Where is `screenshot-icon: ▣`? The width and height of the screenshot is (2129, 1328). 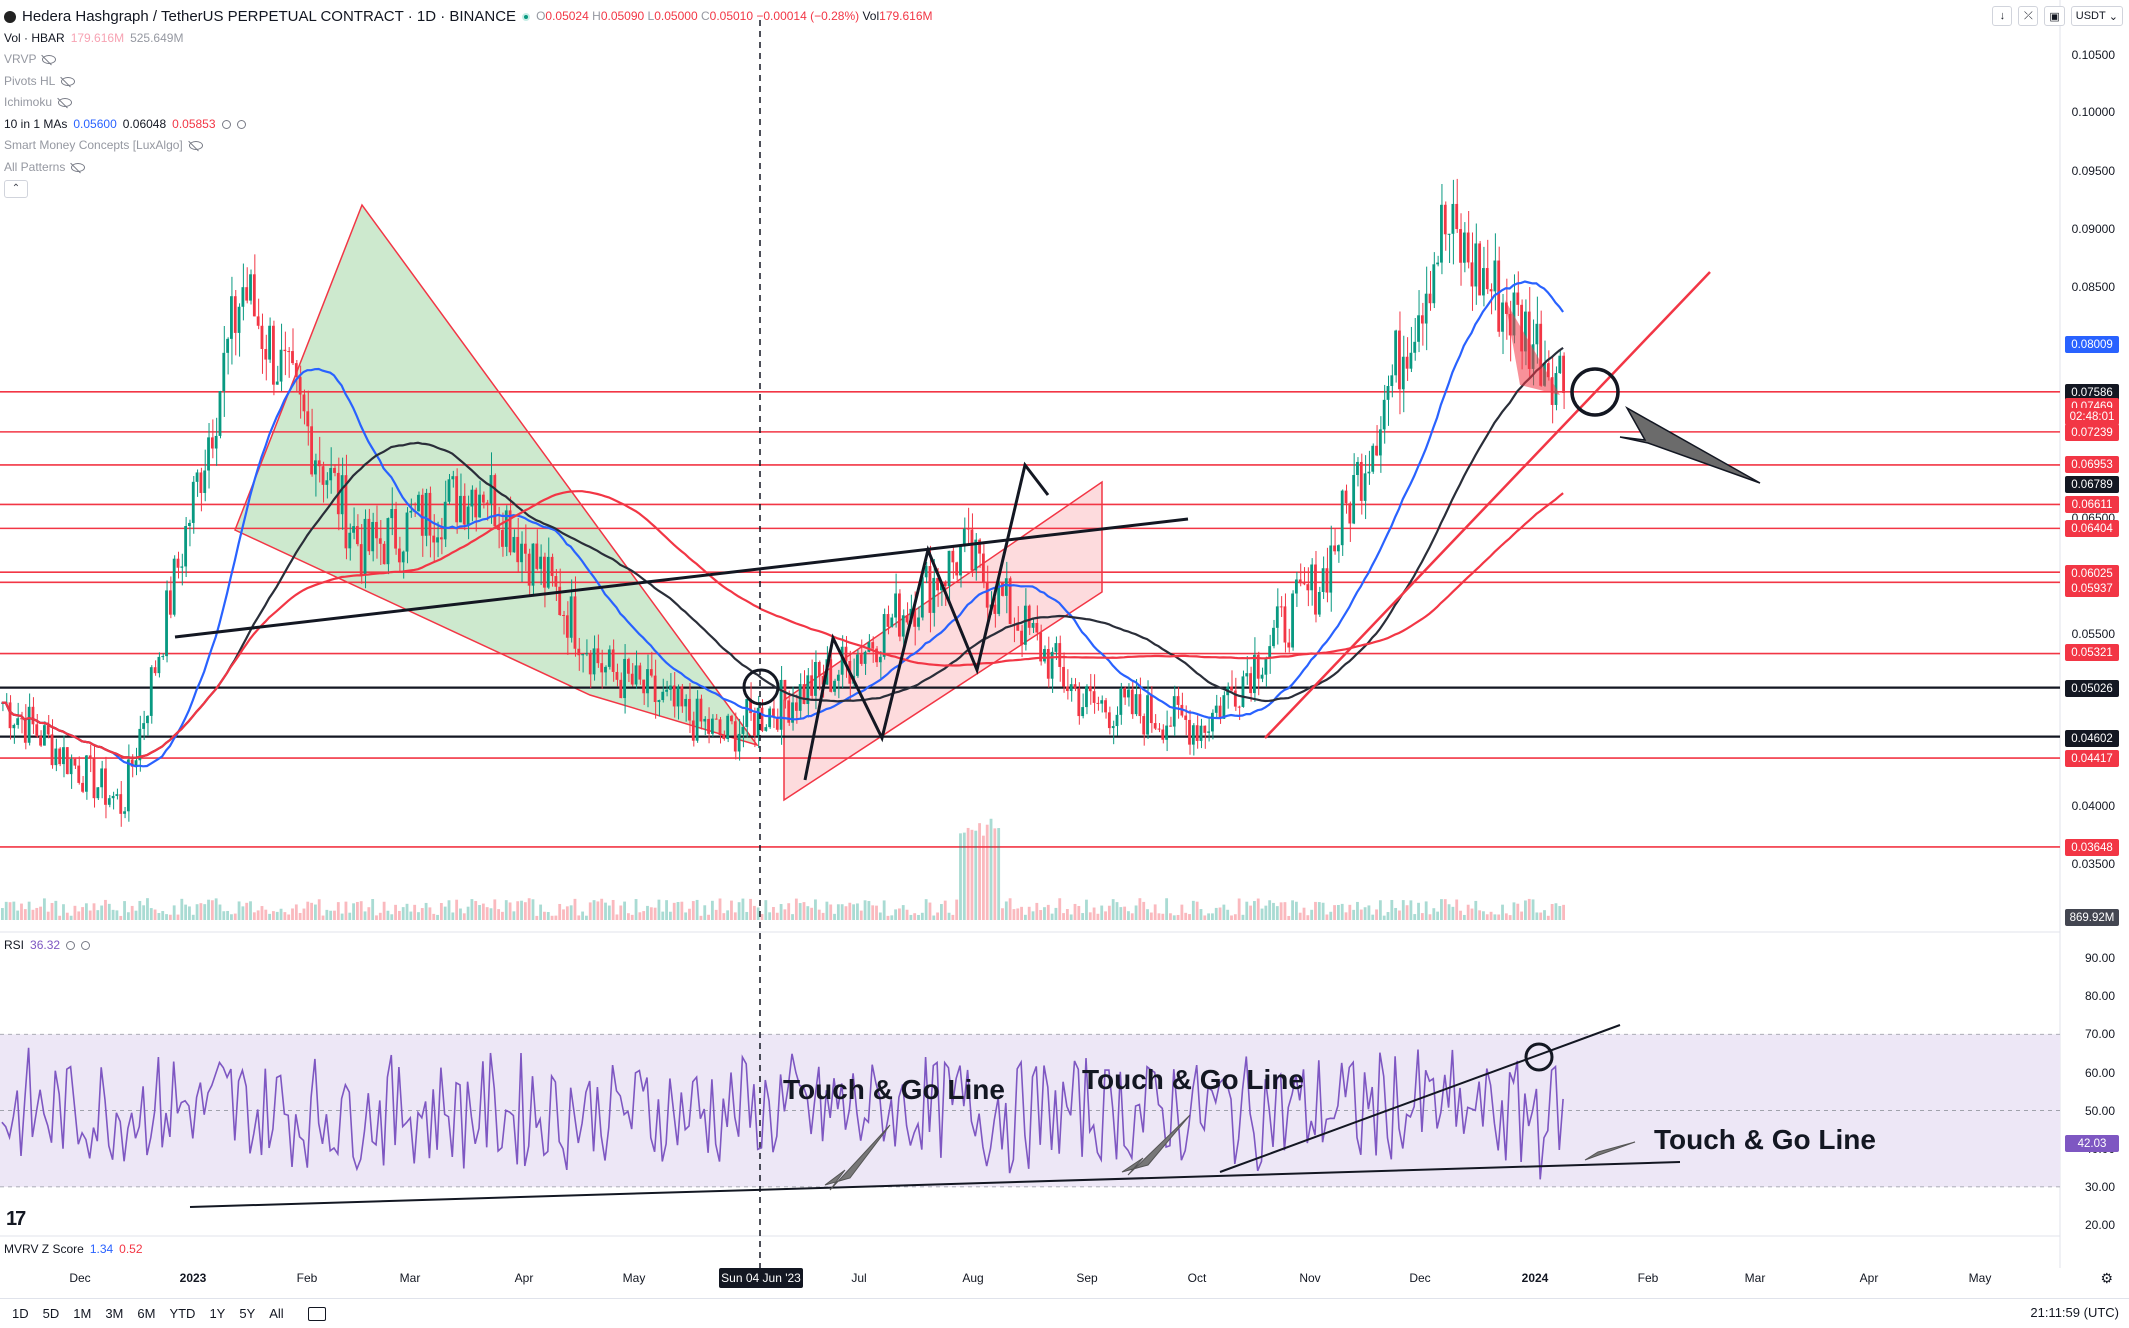 screenshot-icon: ▣ is located at coordinates (2054, 16).